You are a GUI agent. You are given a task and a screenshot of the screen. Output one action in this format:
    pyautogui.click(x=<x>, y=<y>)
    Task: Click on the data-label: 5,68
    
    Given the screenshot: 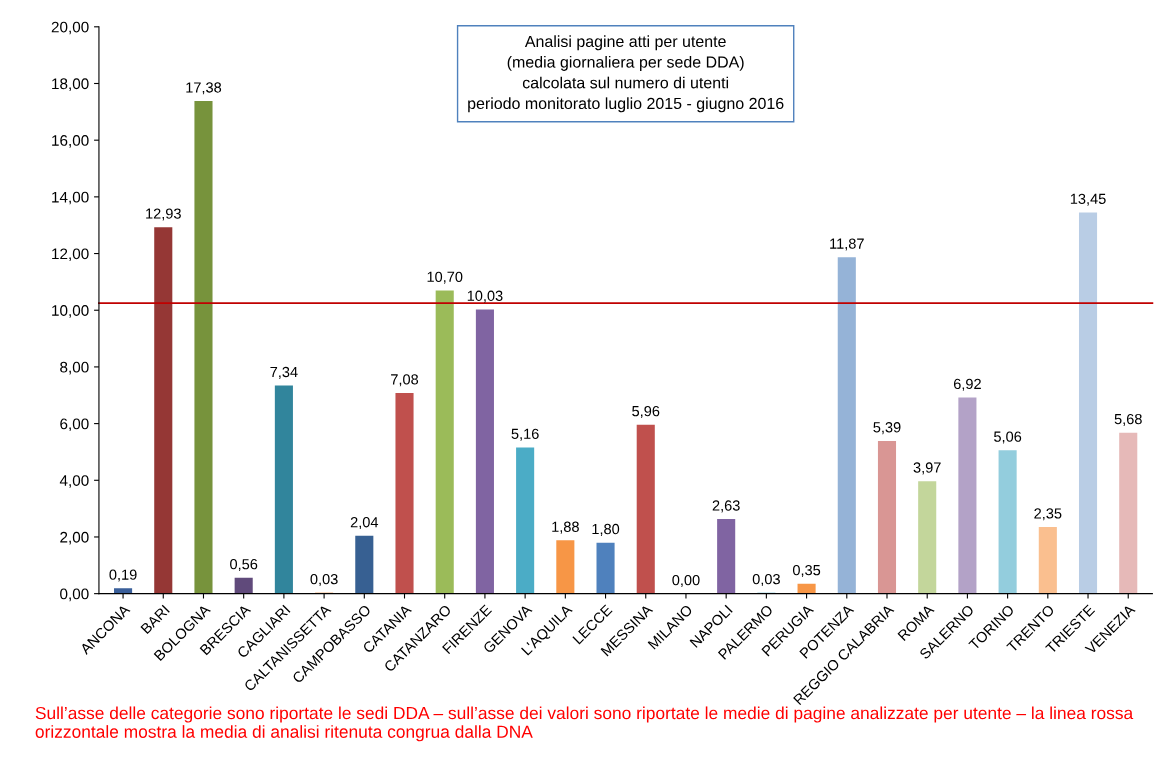 What is the action you would take?
    pyautogui.click(x=1128, y=419)
    